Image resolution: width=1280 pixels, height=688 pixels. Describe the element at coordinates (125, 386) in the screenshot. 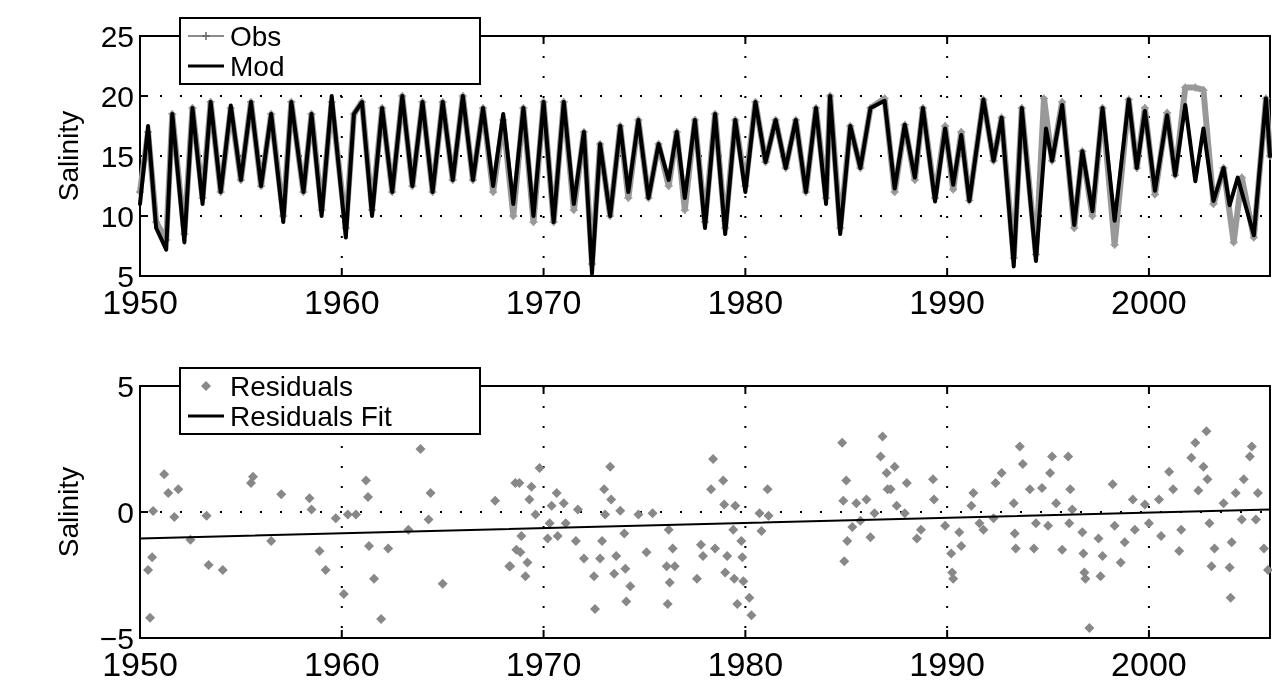

I see `y-tick-label: 5` at that location.